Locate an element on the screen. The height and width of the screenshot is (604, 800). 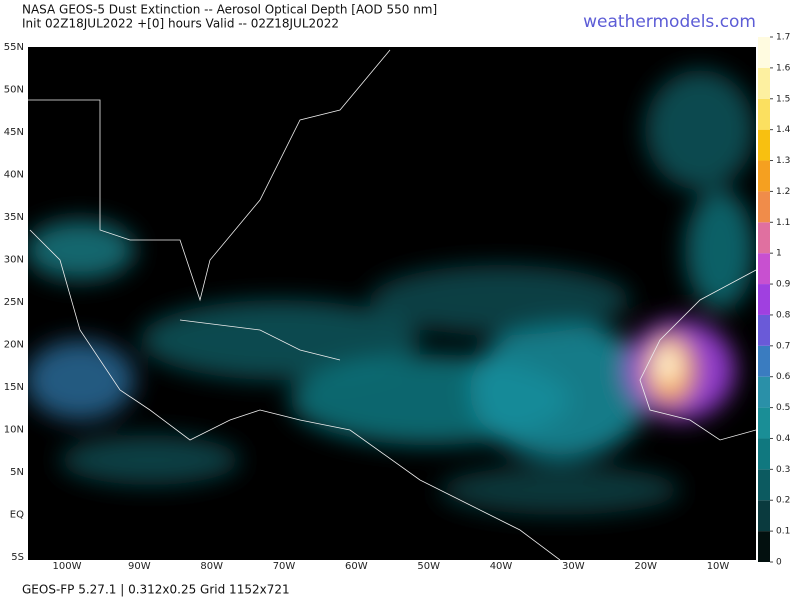
lat-label: 50N is located at coordinates (14, 90).